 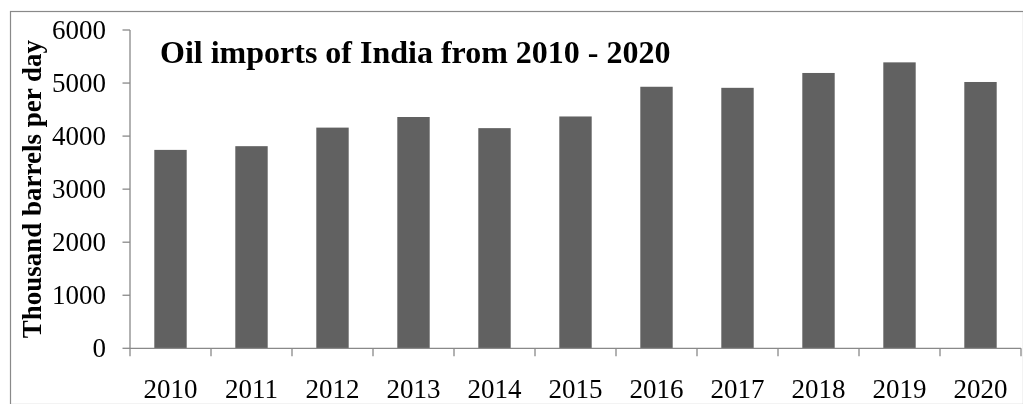 What do you see at coordinates (79, 189) in the screenshot?
I see `y-tick-label: 3000` at bounding box center [79, 189].